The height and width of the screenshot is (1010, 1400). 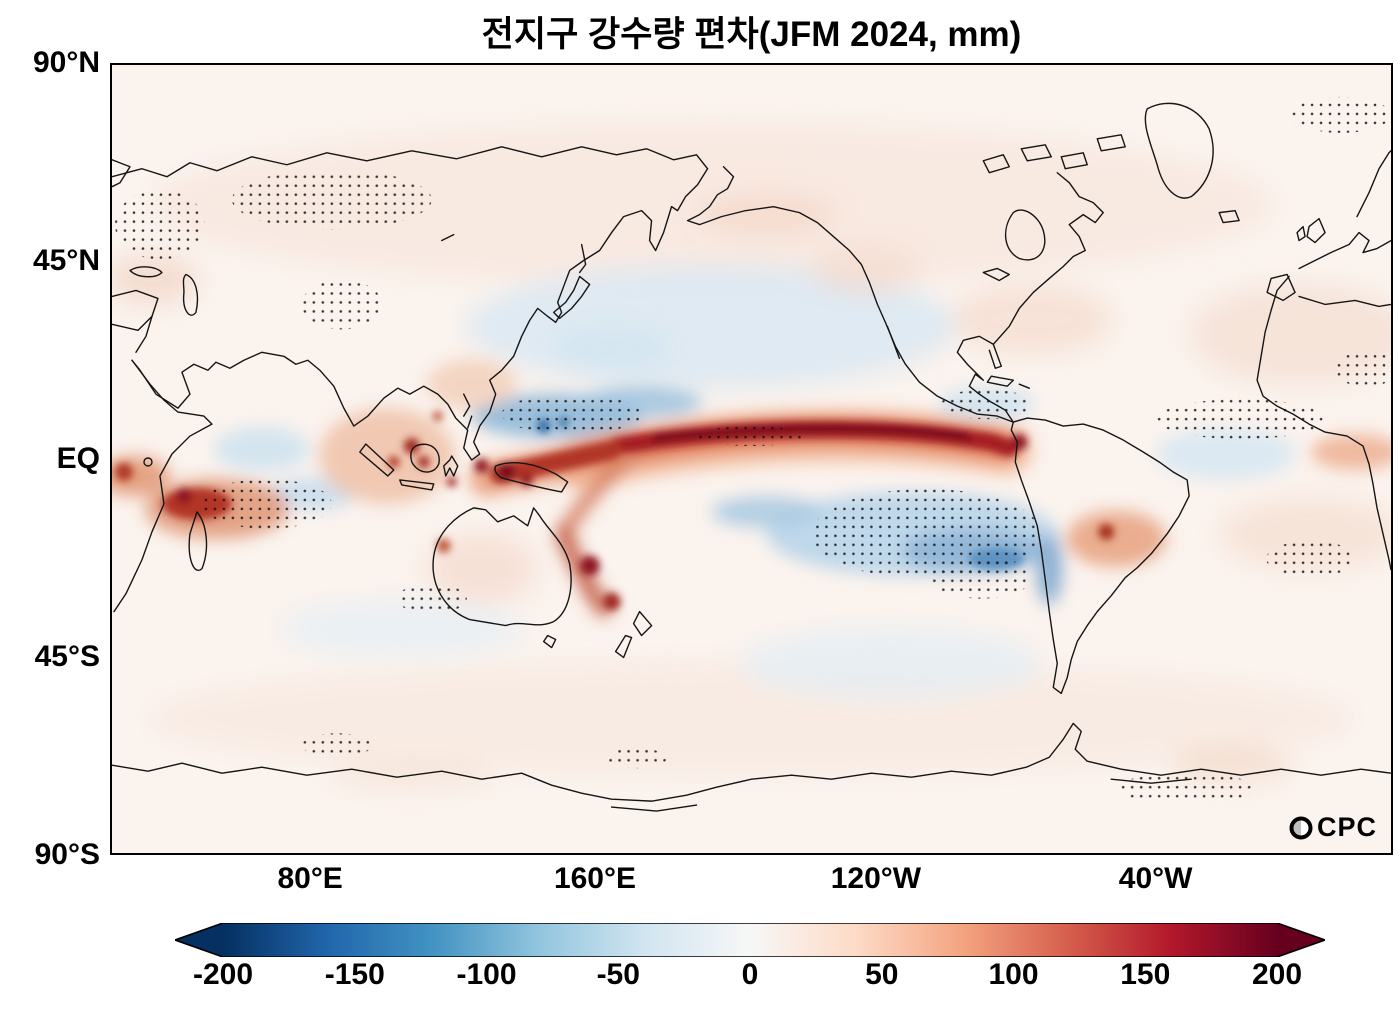 I want to click on colorbar-tick-label: -150, so click(x=354, y=974).